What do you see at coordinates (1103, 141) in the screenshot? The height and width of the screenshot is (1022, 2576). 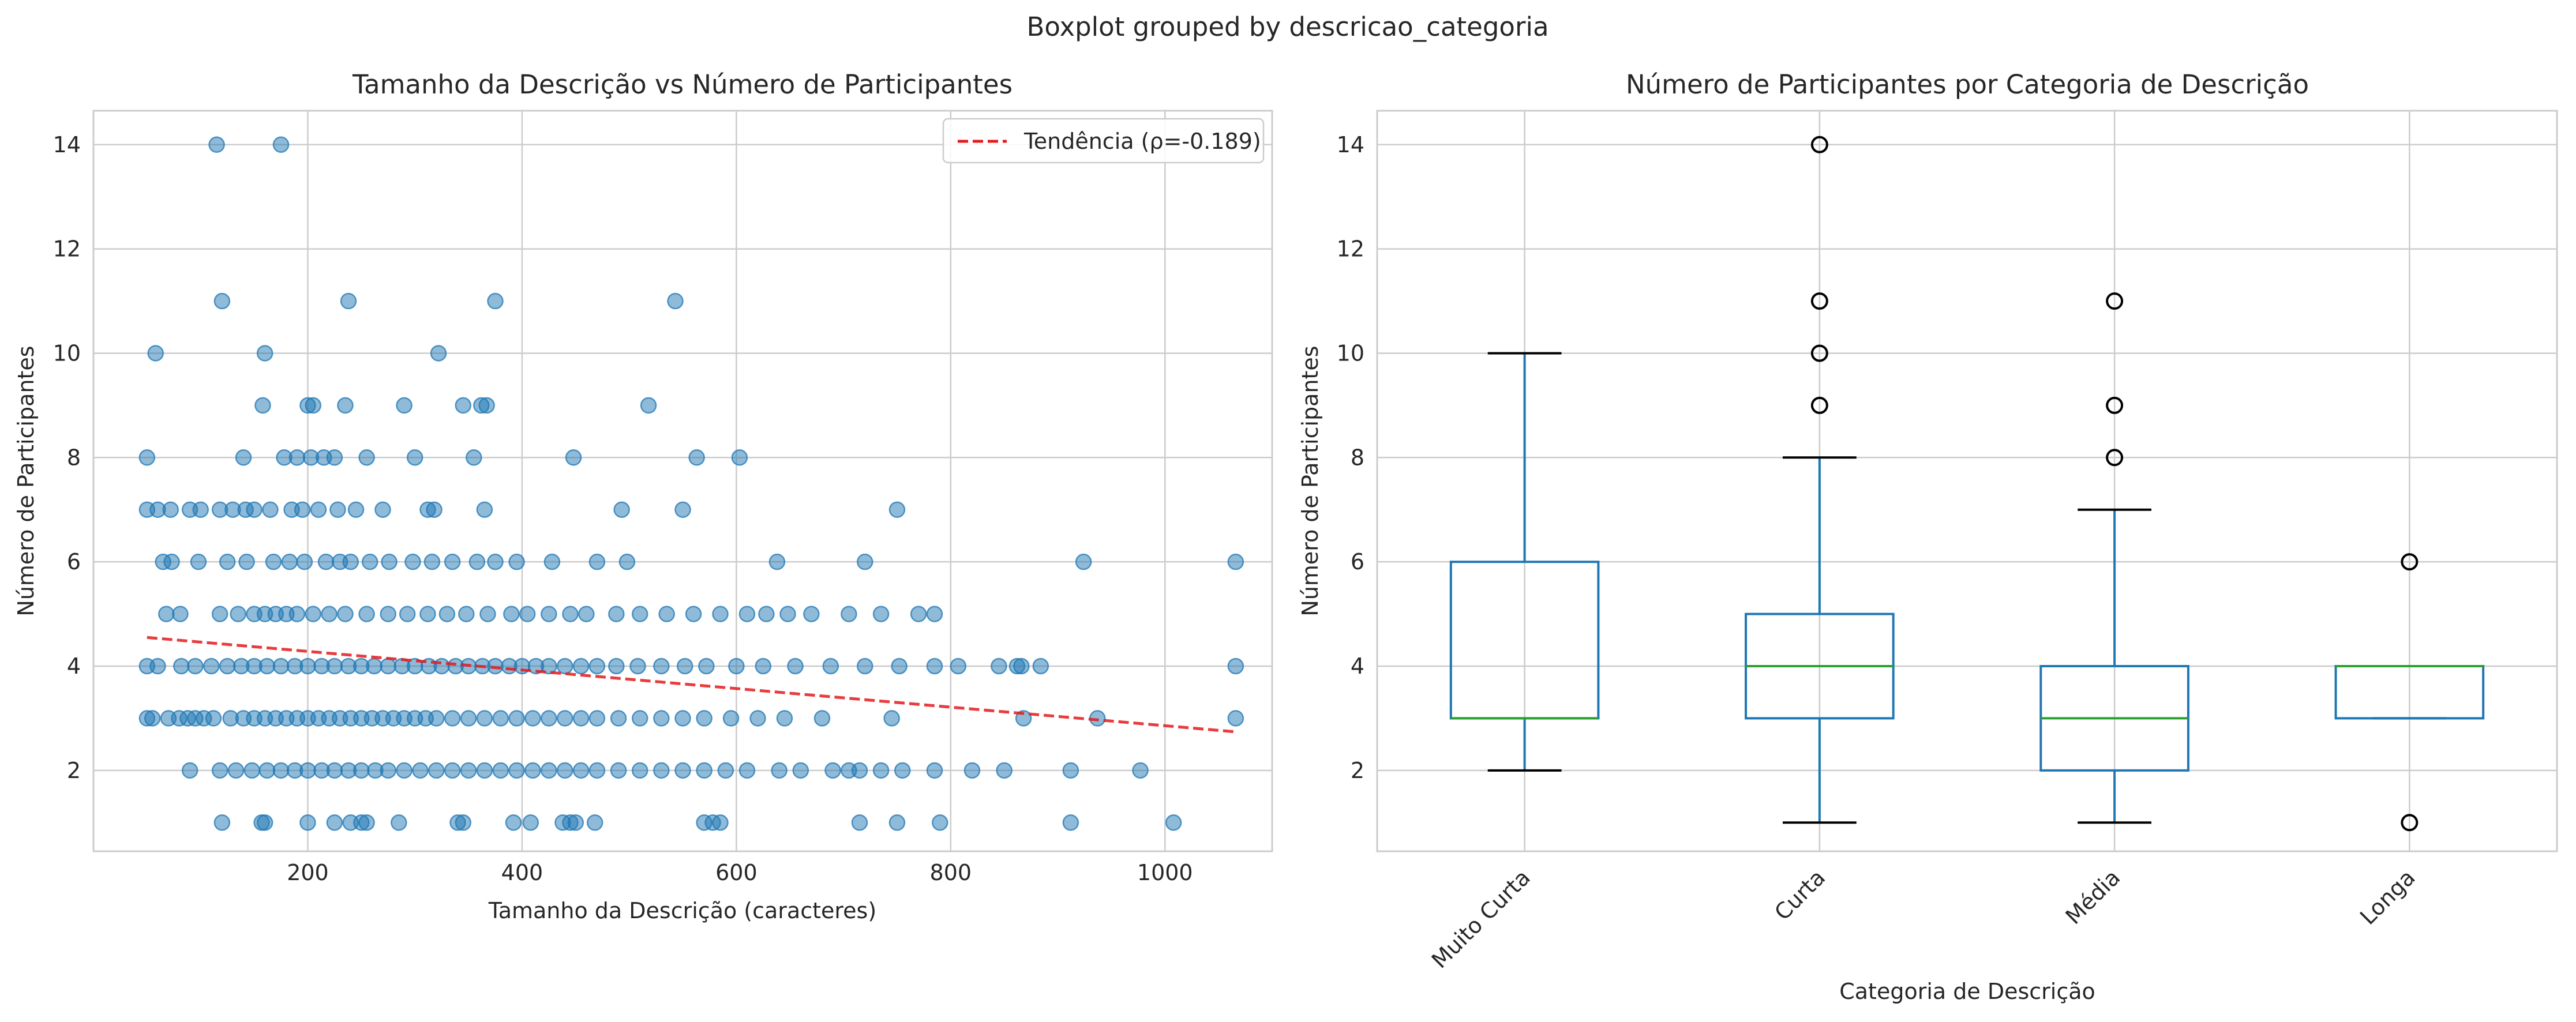 I see `legend-frame` at bounding box center [1103, 141].